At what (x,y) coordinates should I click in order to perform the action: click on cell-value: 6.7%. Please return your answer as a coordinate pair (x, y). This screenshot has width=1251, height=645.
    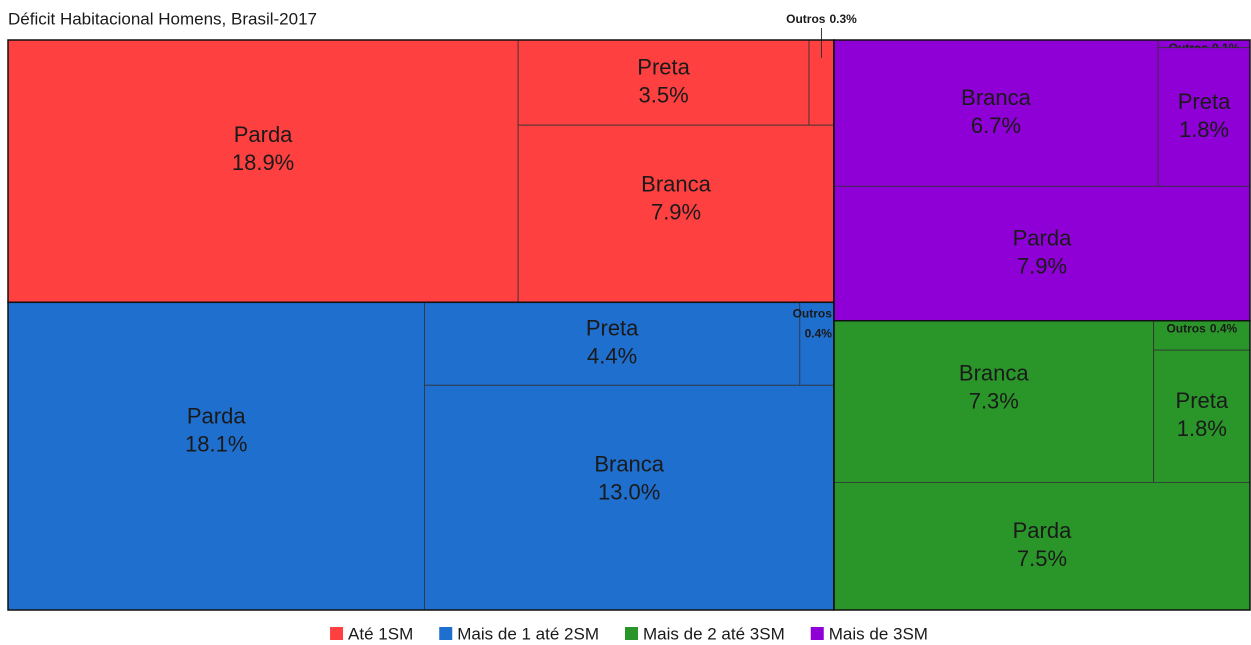
    Looking at the image, I should click on (996, 125).